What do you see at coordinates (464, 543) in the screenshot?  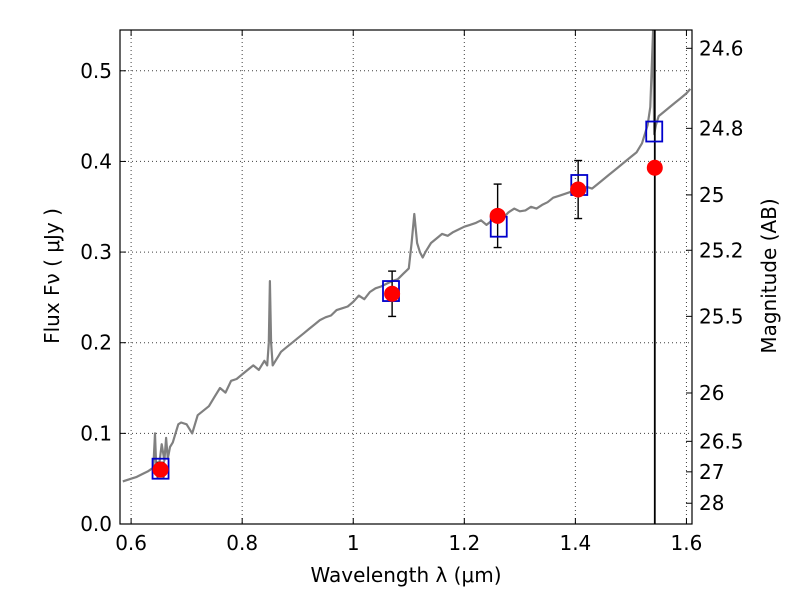 I see `x-tick-label: 1.2` at bounding box center [464, 543].